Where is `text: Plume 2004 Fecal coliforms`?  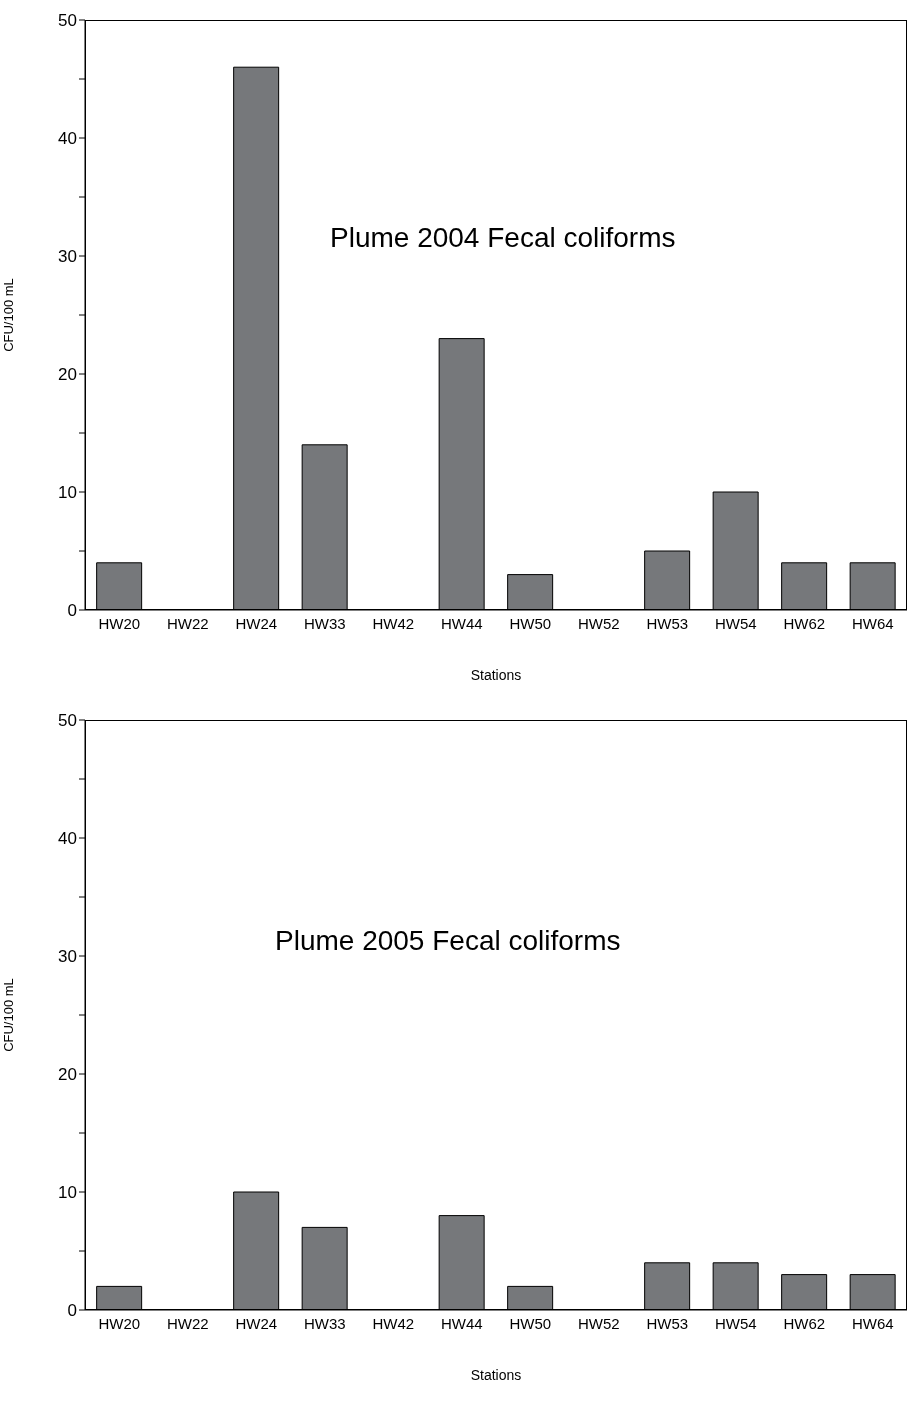 text: Plume 2004 Fecal coliforms is located at coordinates (503, 238).